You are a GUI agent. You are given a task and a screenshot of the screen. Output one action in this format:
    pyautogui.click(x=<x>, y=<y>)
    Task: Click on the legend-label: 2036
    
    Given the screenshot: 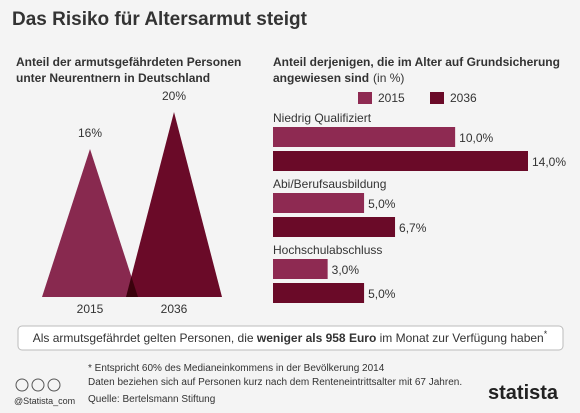 What is the action you would take?
    pyautogui.click(x=463, y=98)
    